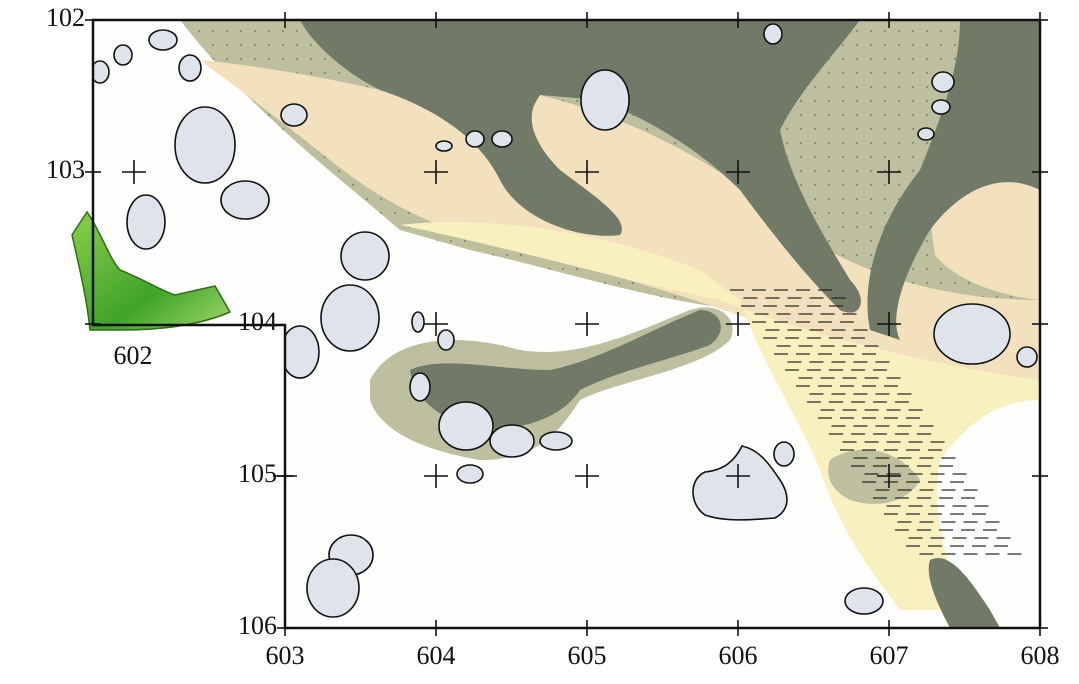  I want to click on y-tick-label: 104, so click(257, 321).